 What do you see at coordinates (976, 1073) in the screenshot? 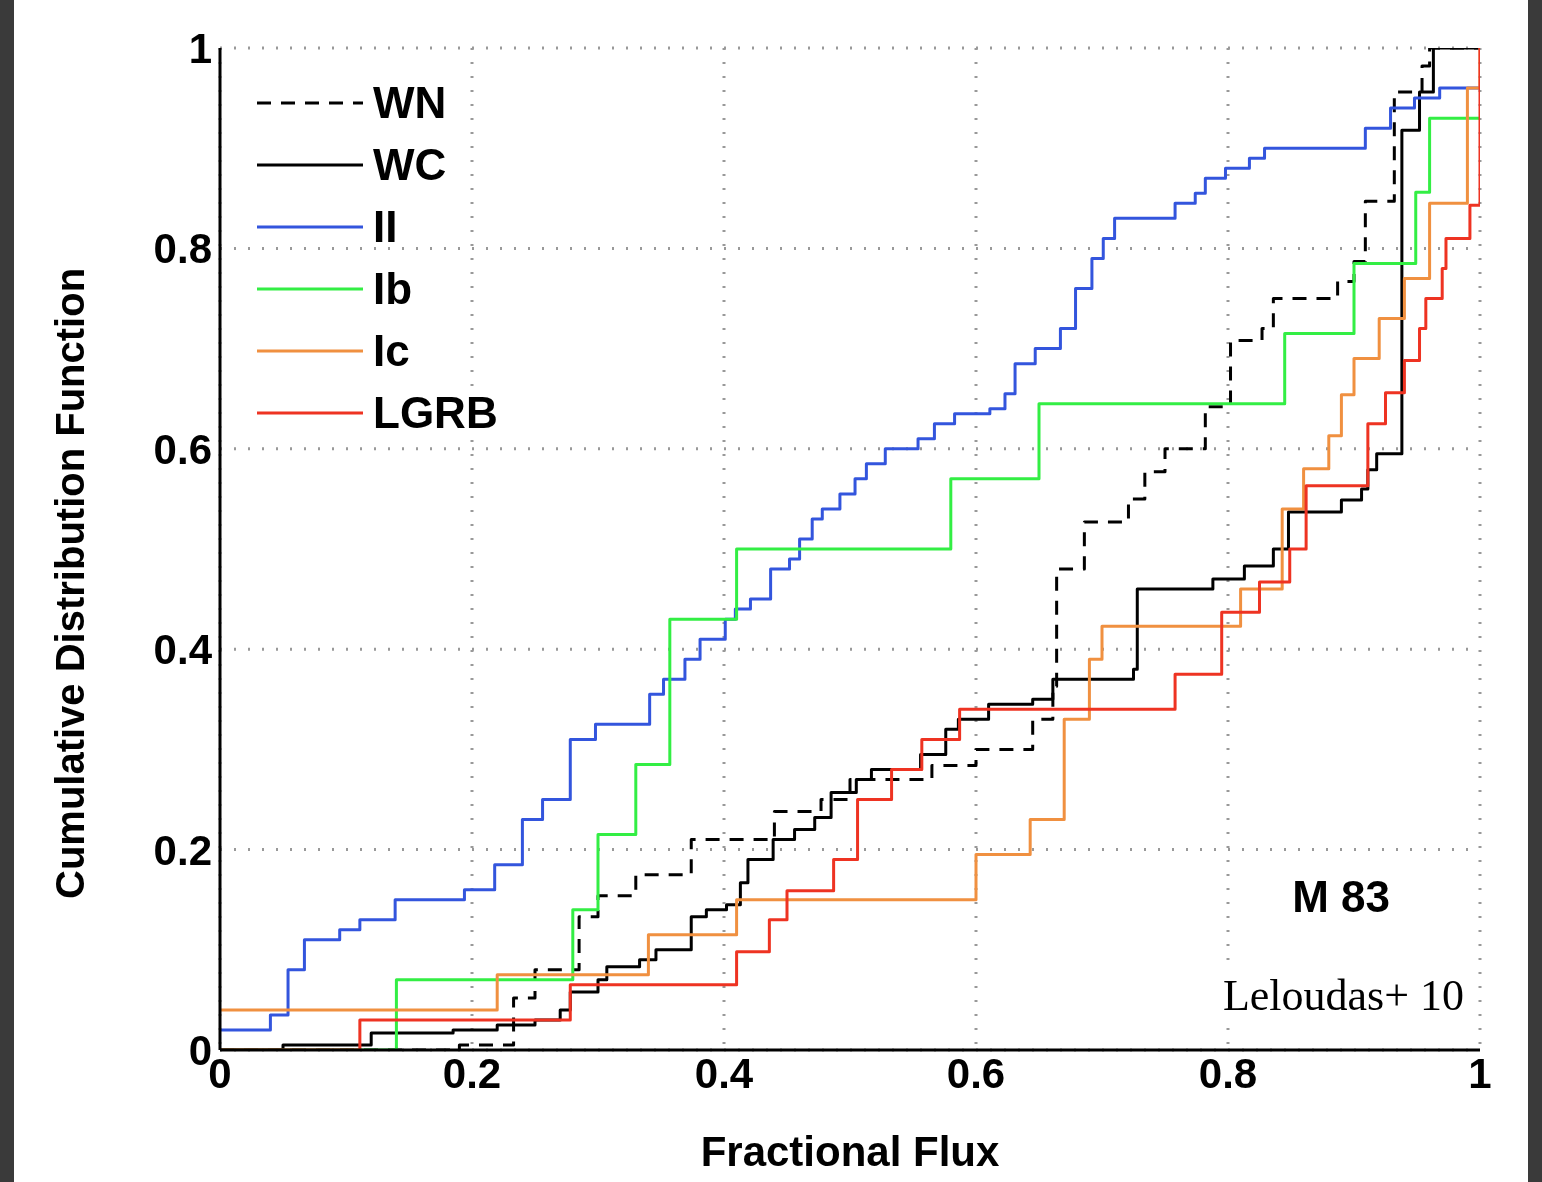
I see `x-tick-label: 0.6` at bounding box center [976, 1073].